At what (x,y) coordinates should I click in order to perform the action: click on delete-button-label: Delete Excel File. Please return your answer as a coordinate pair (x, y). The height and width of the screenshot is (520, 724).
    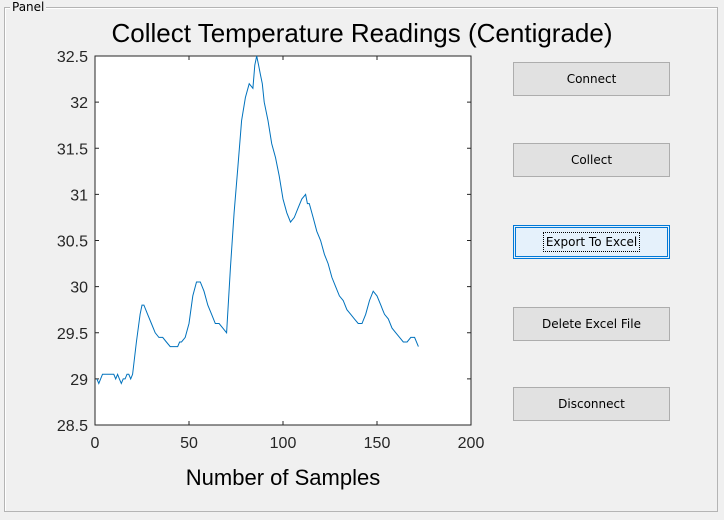
    Looking at the image, I should click on (591, 324).